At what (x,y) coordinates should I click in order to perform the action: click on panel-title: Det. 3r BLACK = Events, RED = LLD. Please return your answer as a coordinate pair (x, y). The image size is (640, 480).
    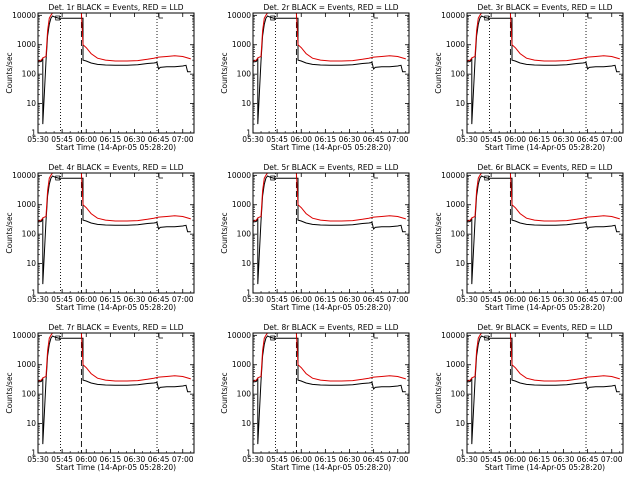
    Looking at the image, I should click on (544, 7).